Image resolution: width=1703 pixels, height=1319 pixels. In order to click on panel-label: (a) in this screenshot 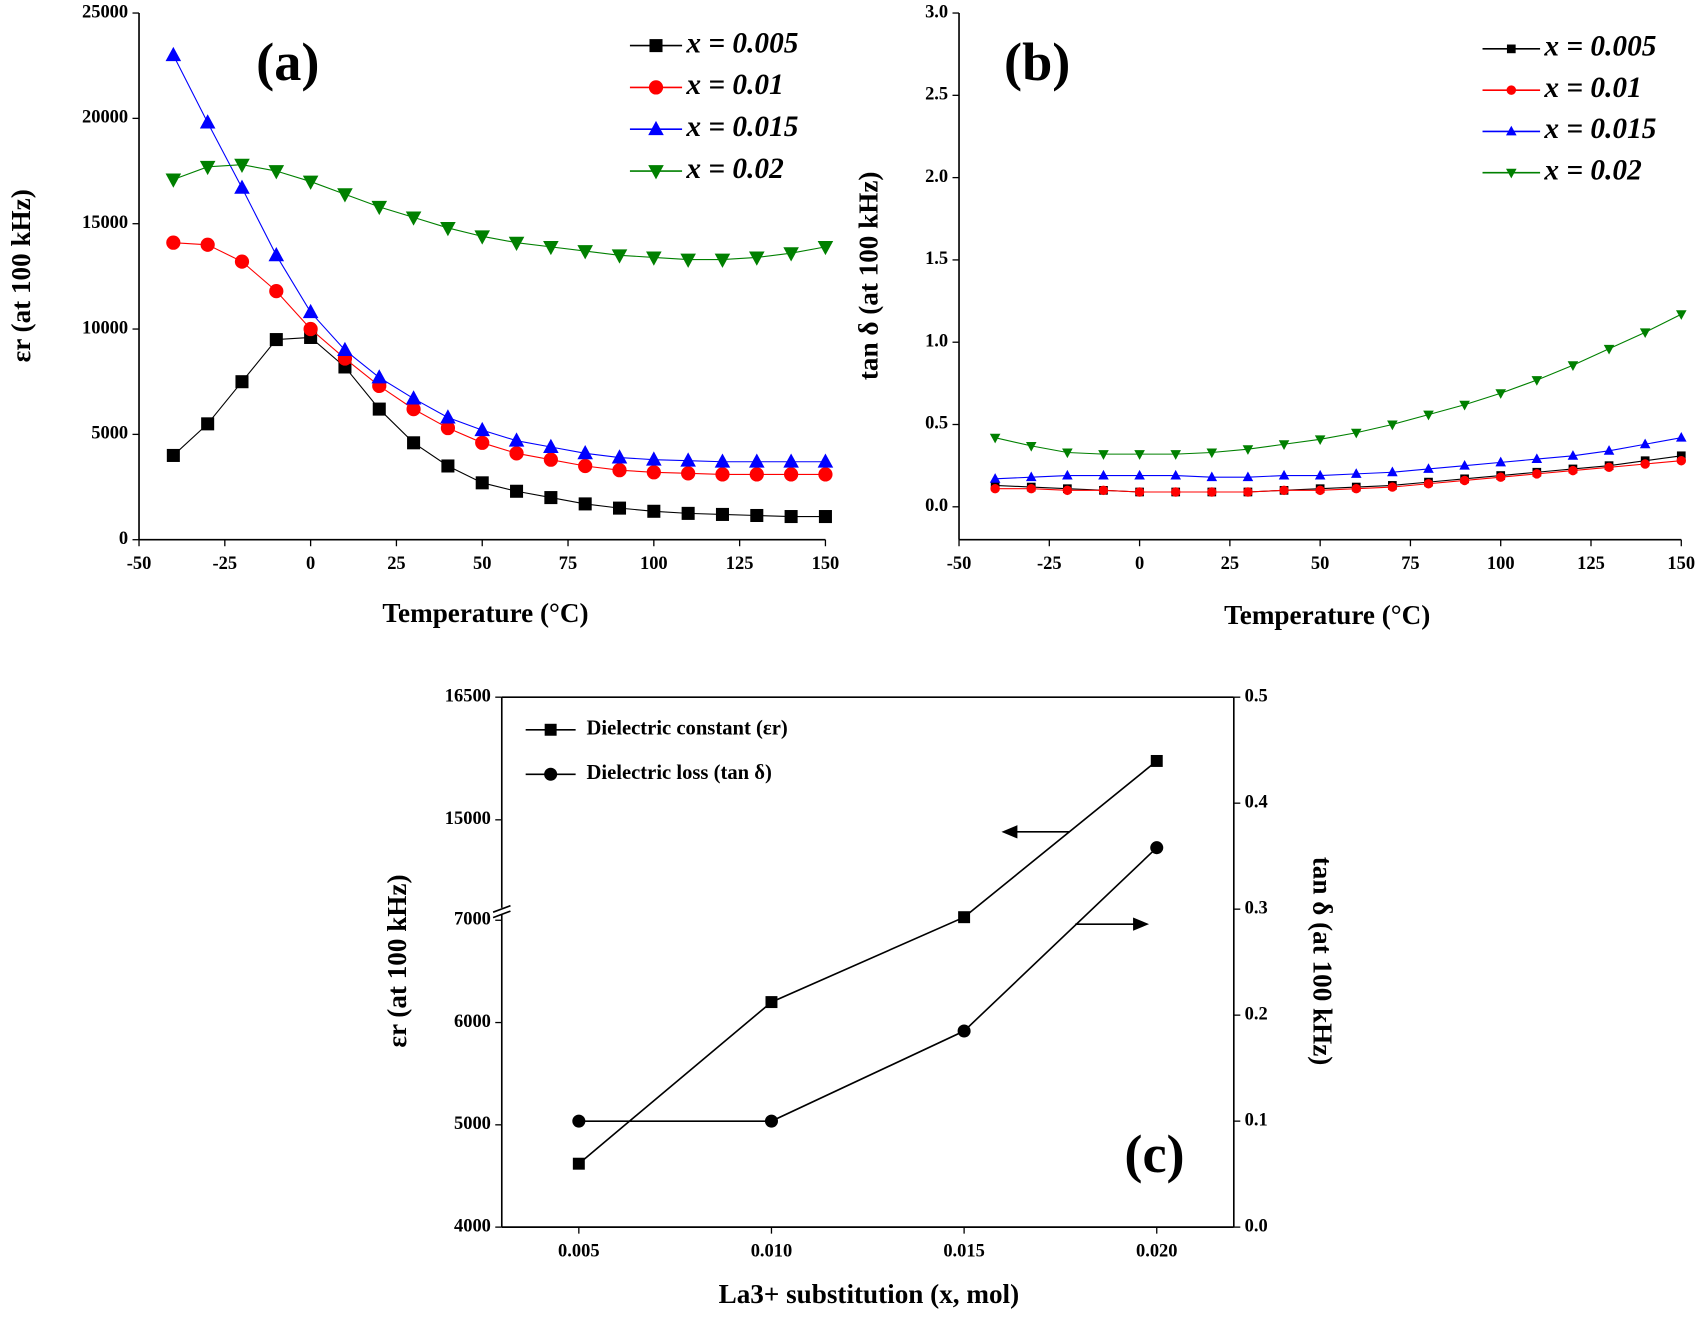, I will do `click(287, 62)`.